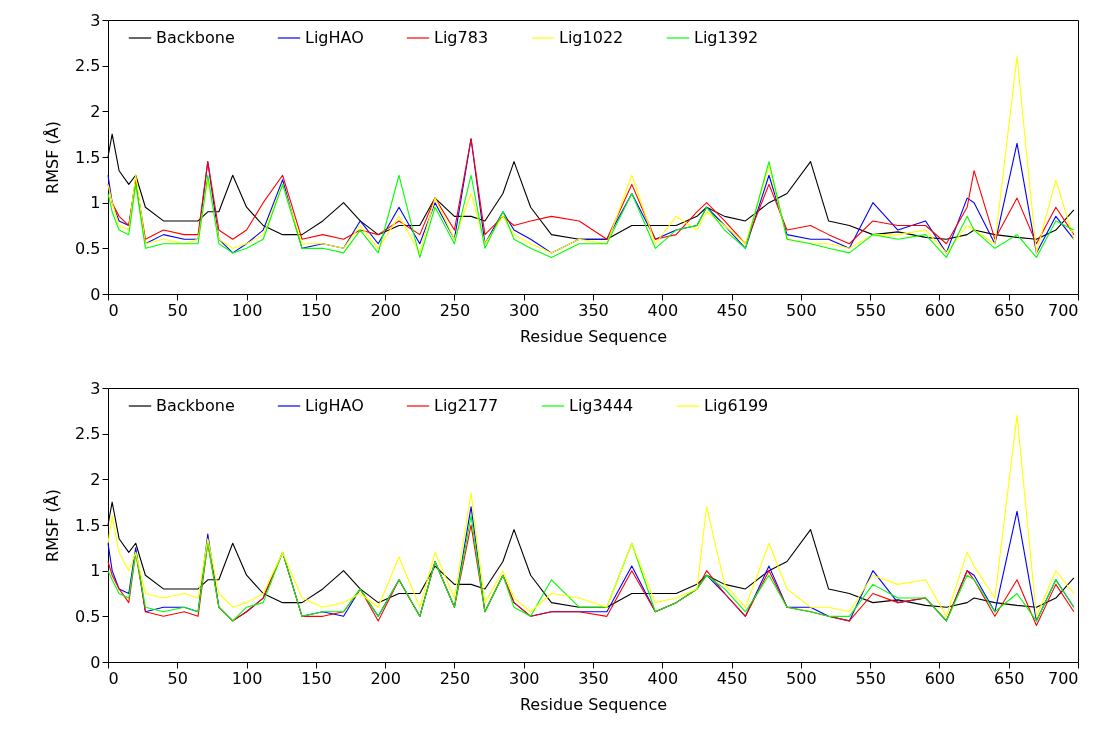 The image size is (1105, 736). What do you see at coordinates (601, 405) in the screenshot?
I see `legend-label: Lig3444` at bounding box center [601, 405].